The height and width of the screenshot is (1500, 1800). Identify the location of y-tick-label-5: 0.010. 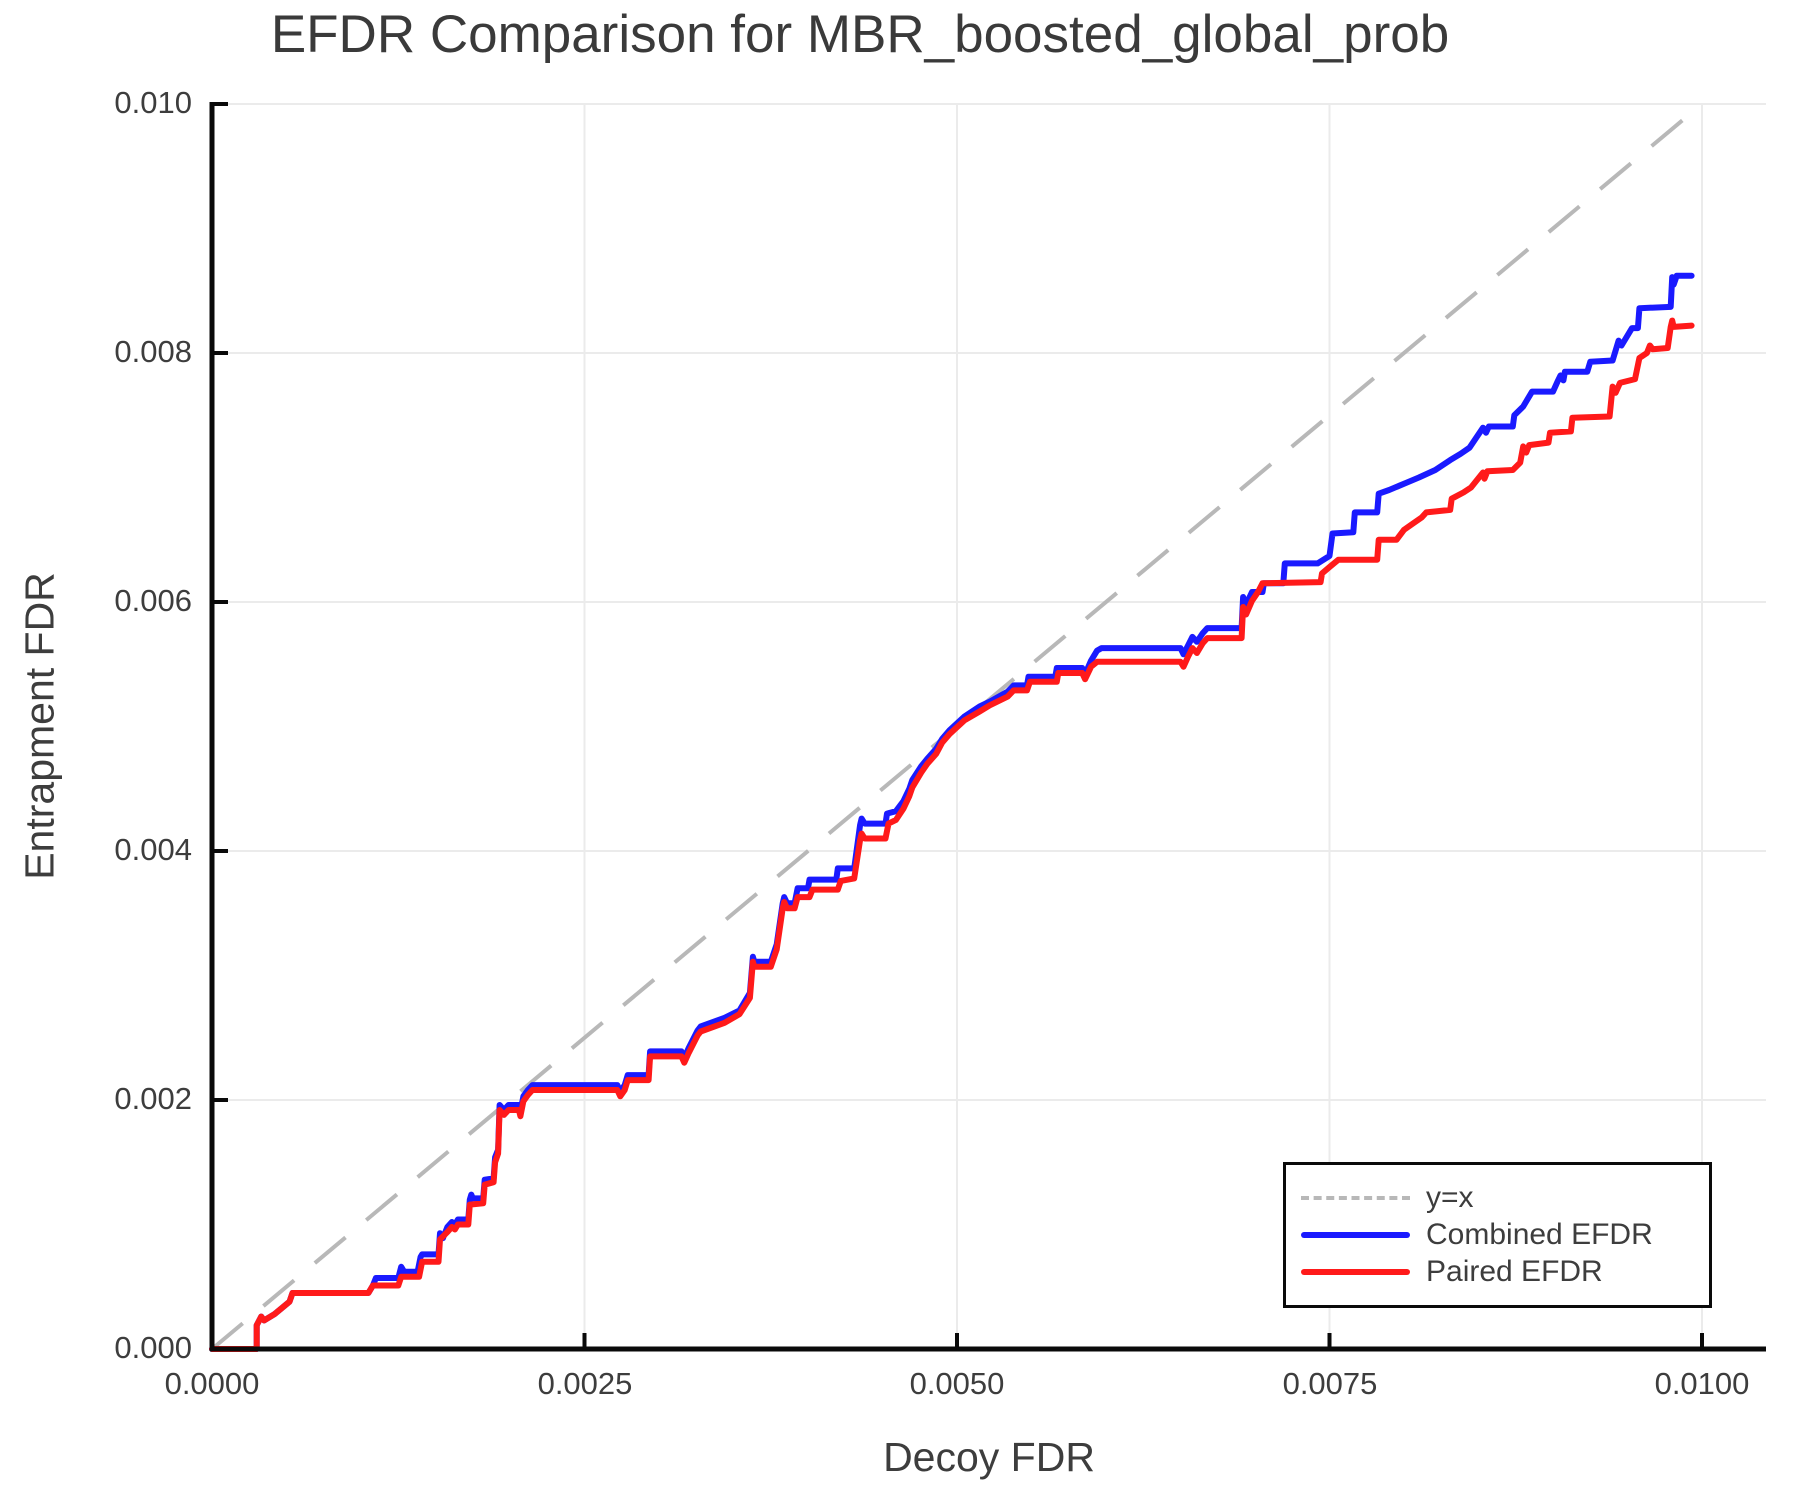
(153, 102).